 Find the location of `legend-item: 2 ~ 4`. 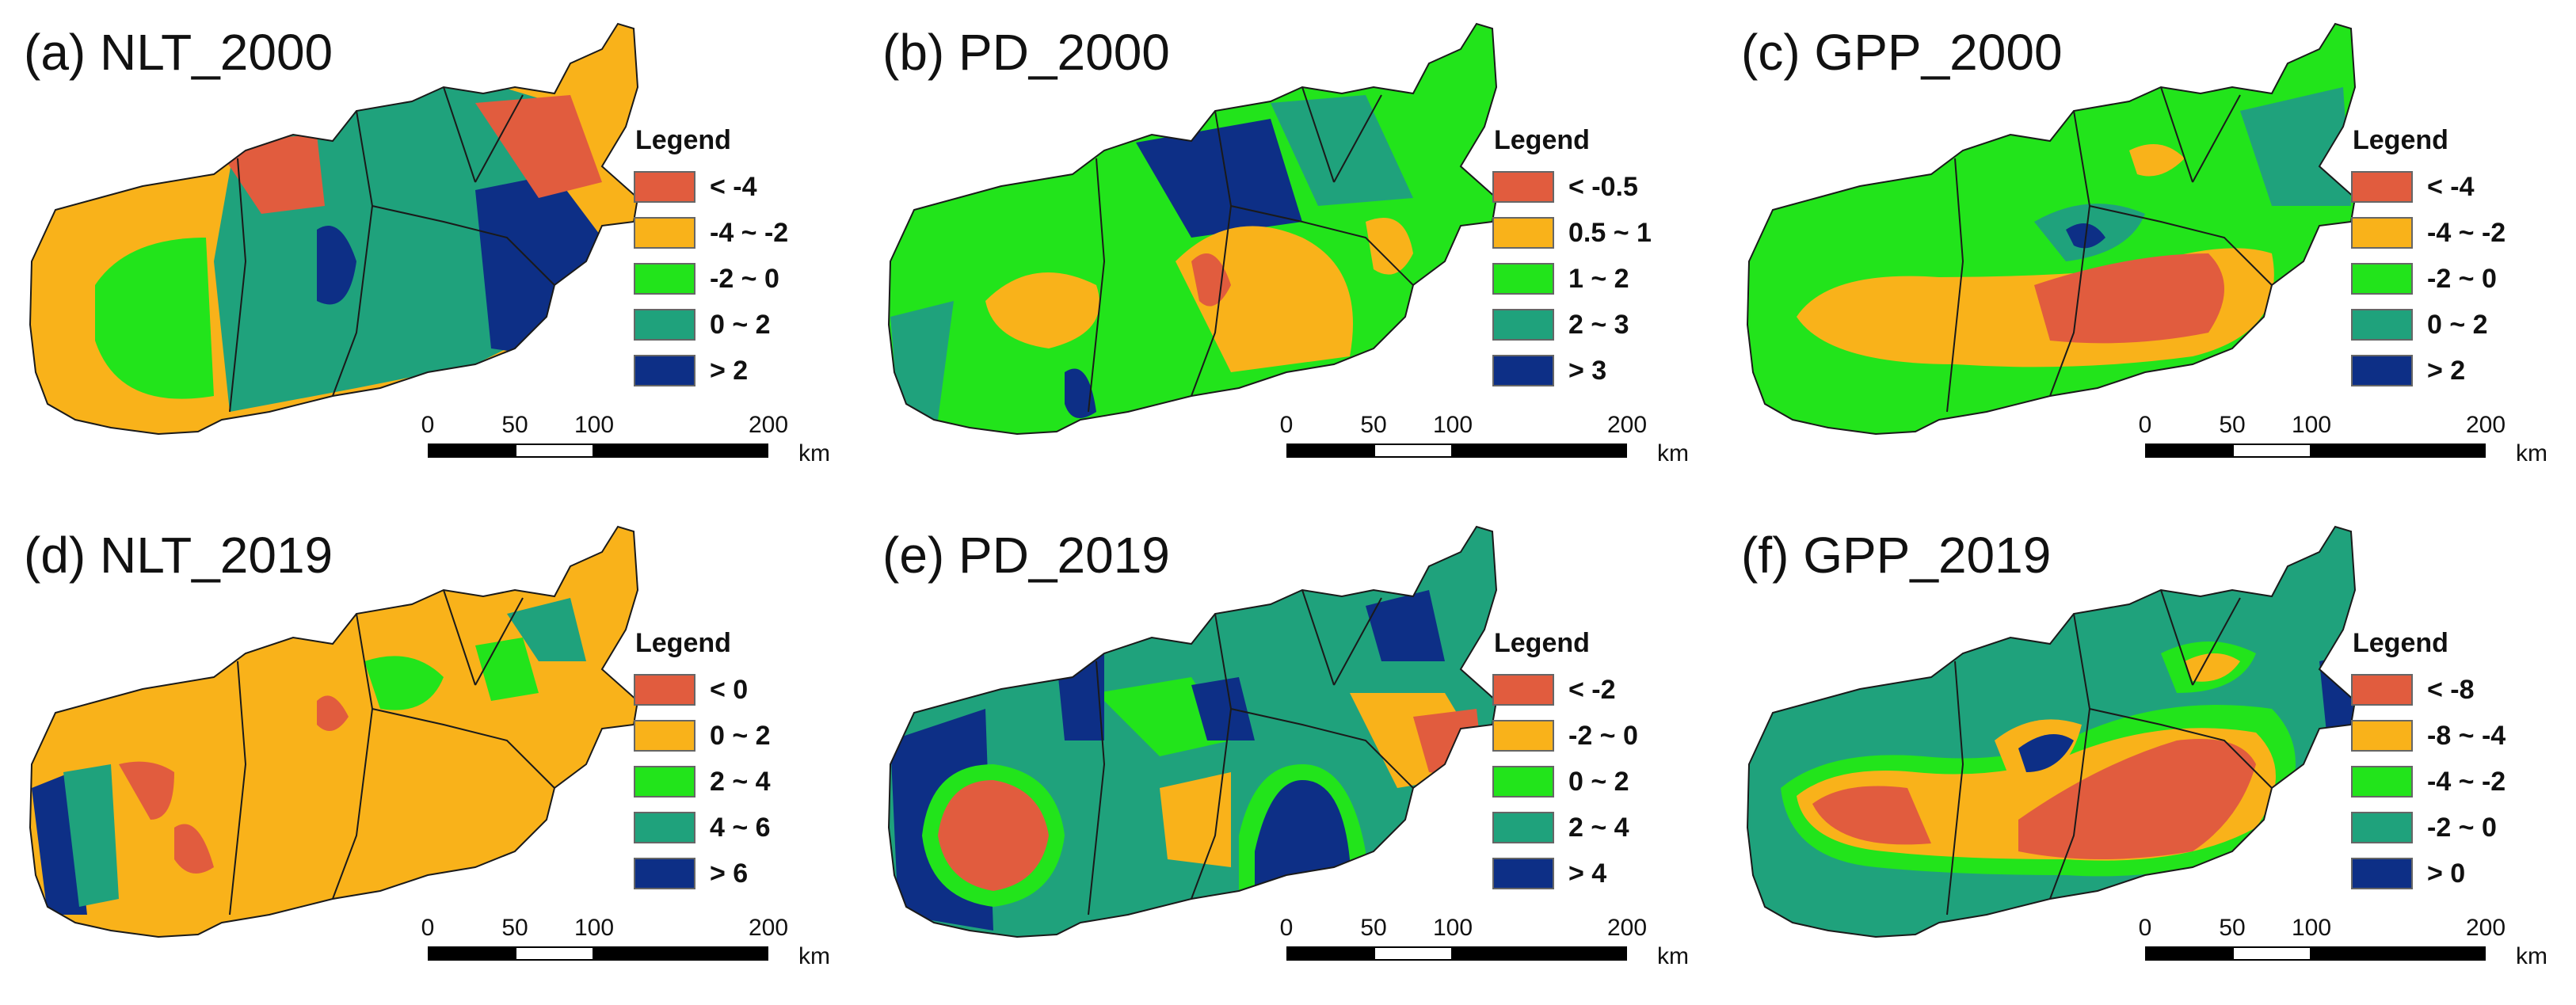

legend-item: 2 ~ 4 is located at coordinates (729, 781).